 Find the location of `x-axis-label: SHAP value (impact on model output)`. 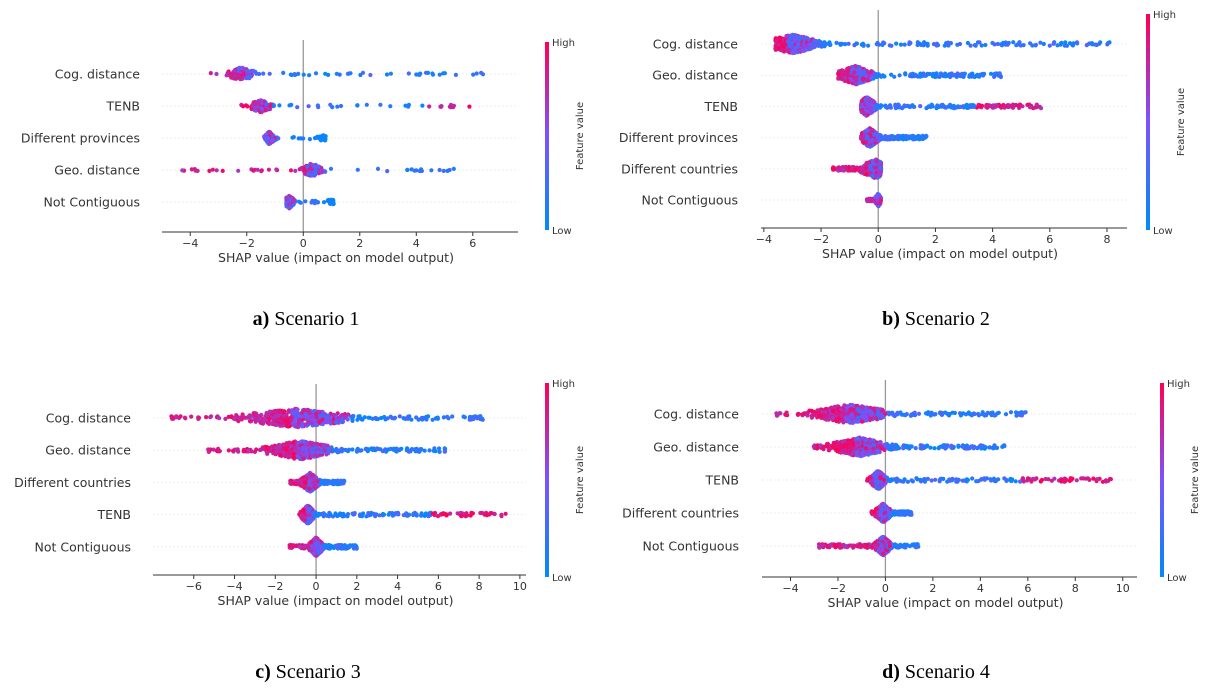

x-axis-label: SHAP value (impact on model output) is located at coordinates (336, 257).